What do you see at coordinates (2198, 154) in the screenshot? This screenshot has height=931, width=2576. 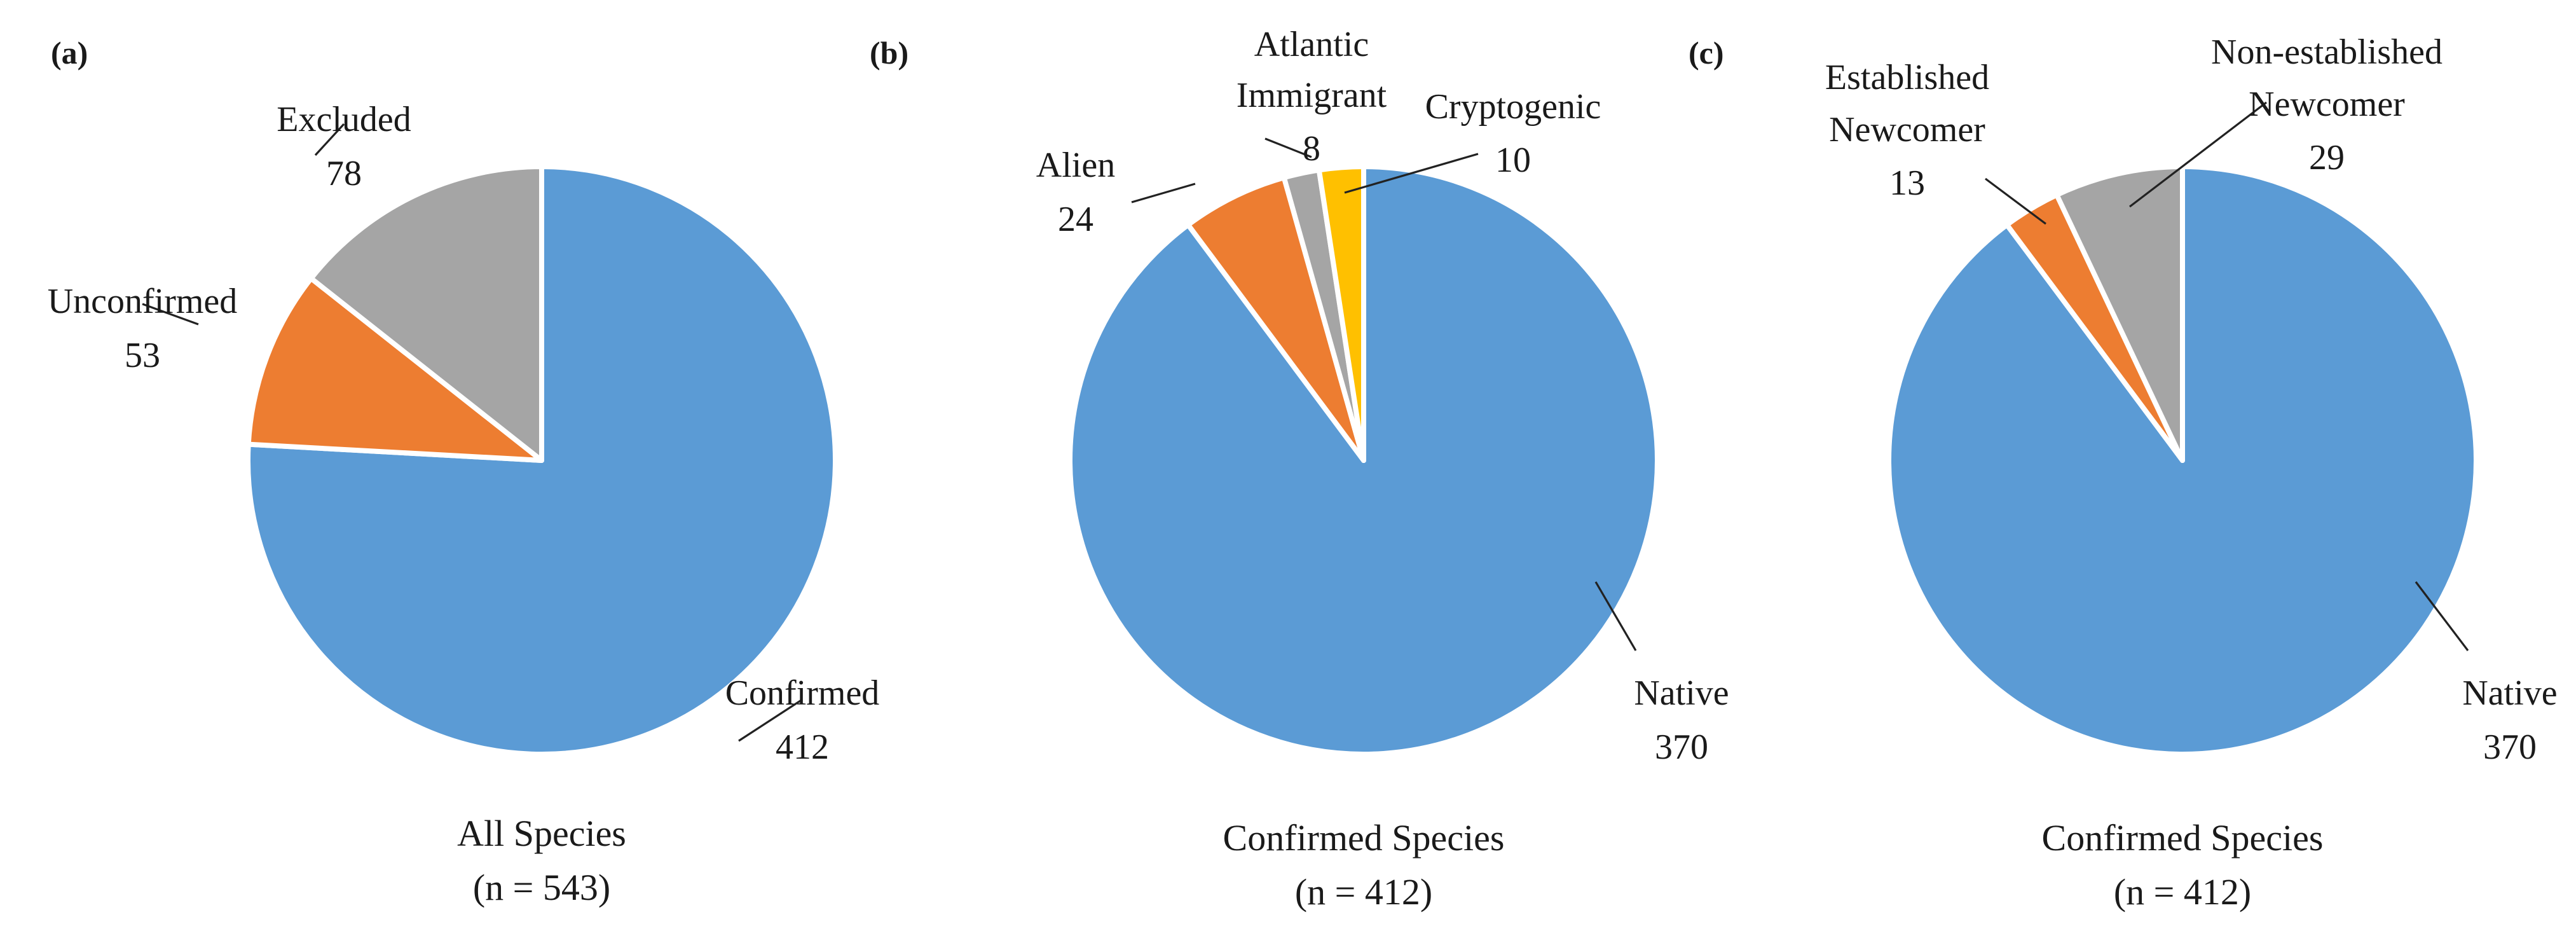 I see `pie-c-leader-non-established-newcomer` at bounding box center [2198, 154].